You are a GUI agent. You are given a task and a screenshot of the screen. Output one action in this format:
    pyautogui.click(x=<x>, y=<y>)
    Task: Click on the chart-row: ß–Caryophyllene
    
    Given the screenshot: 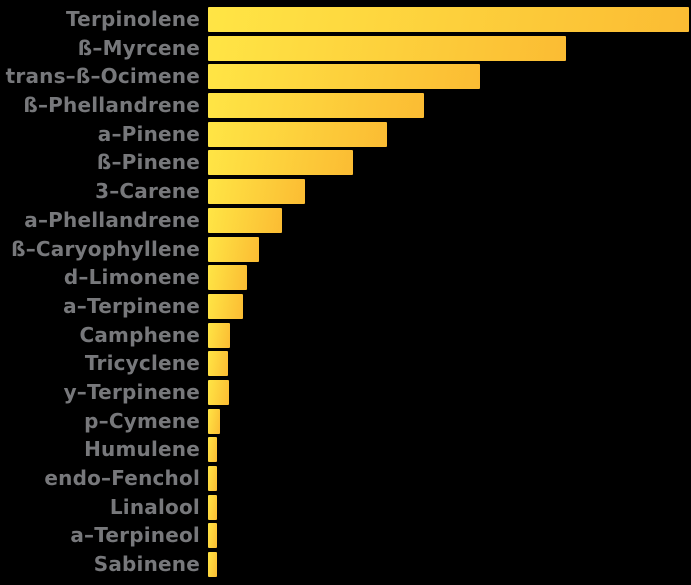 What is the action you would take?
    pyautogui.click(x=345, y=251)
    